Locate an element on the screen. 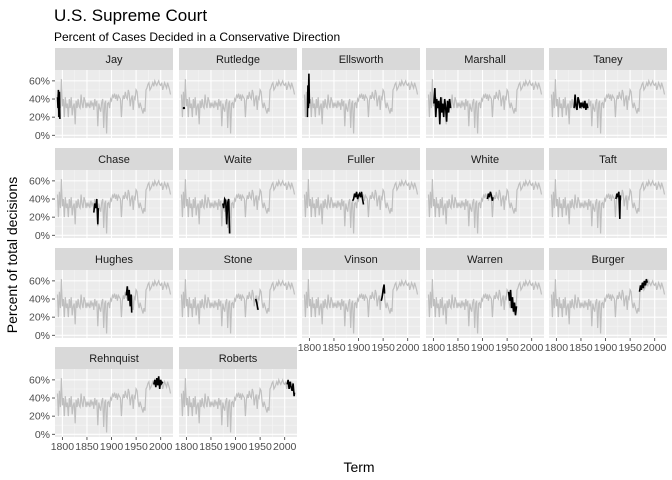 The width and height of the screenshot is (672, 480). plot-bg-white is located at coordinates (485, 204).